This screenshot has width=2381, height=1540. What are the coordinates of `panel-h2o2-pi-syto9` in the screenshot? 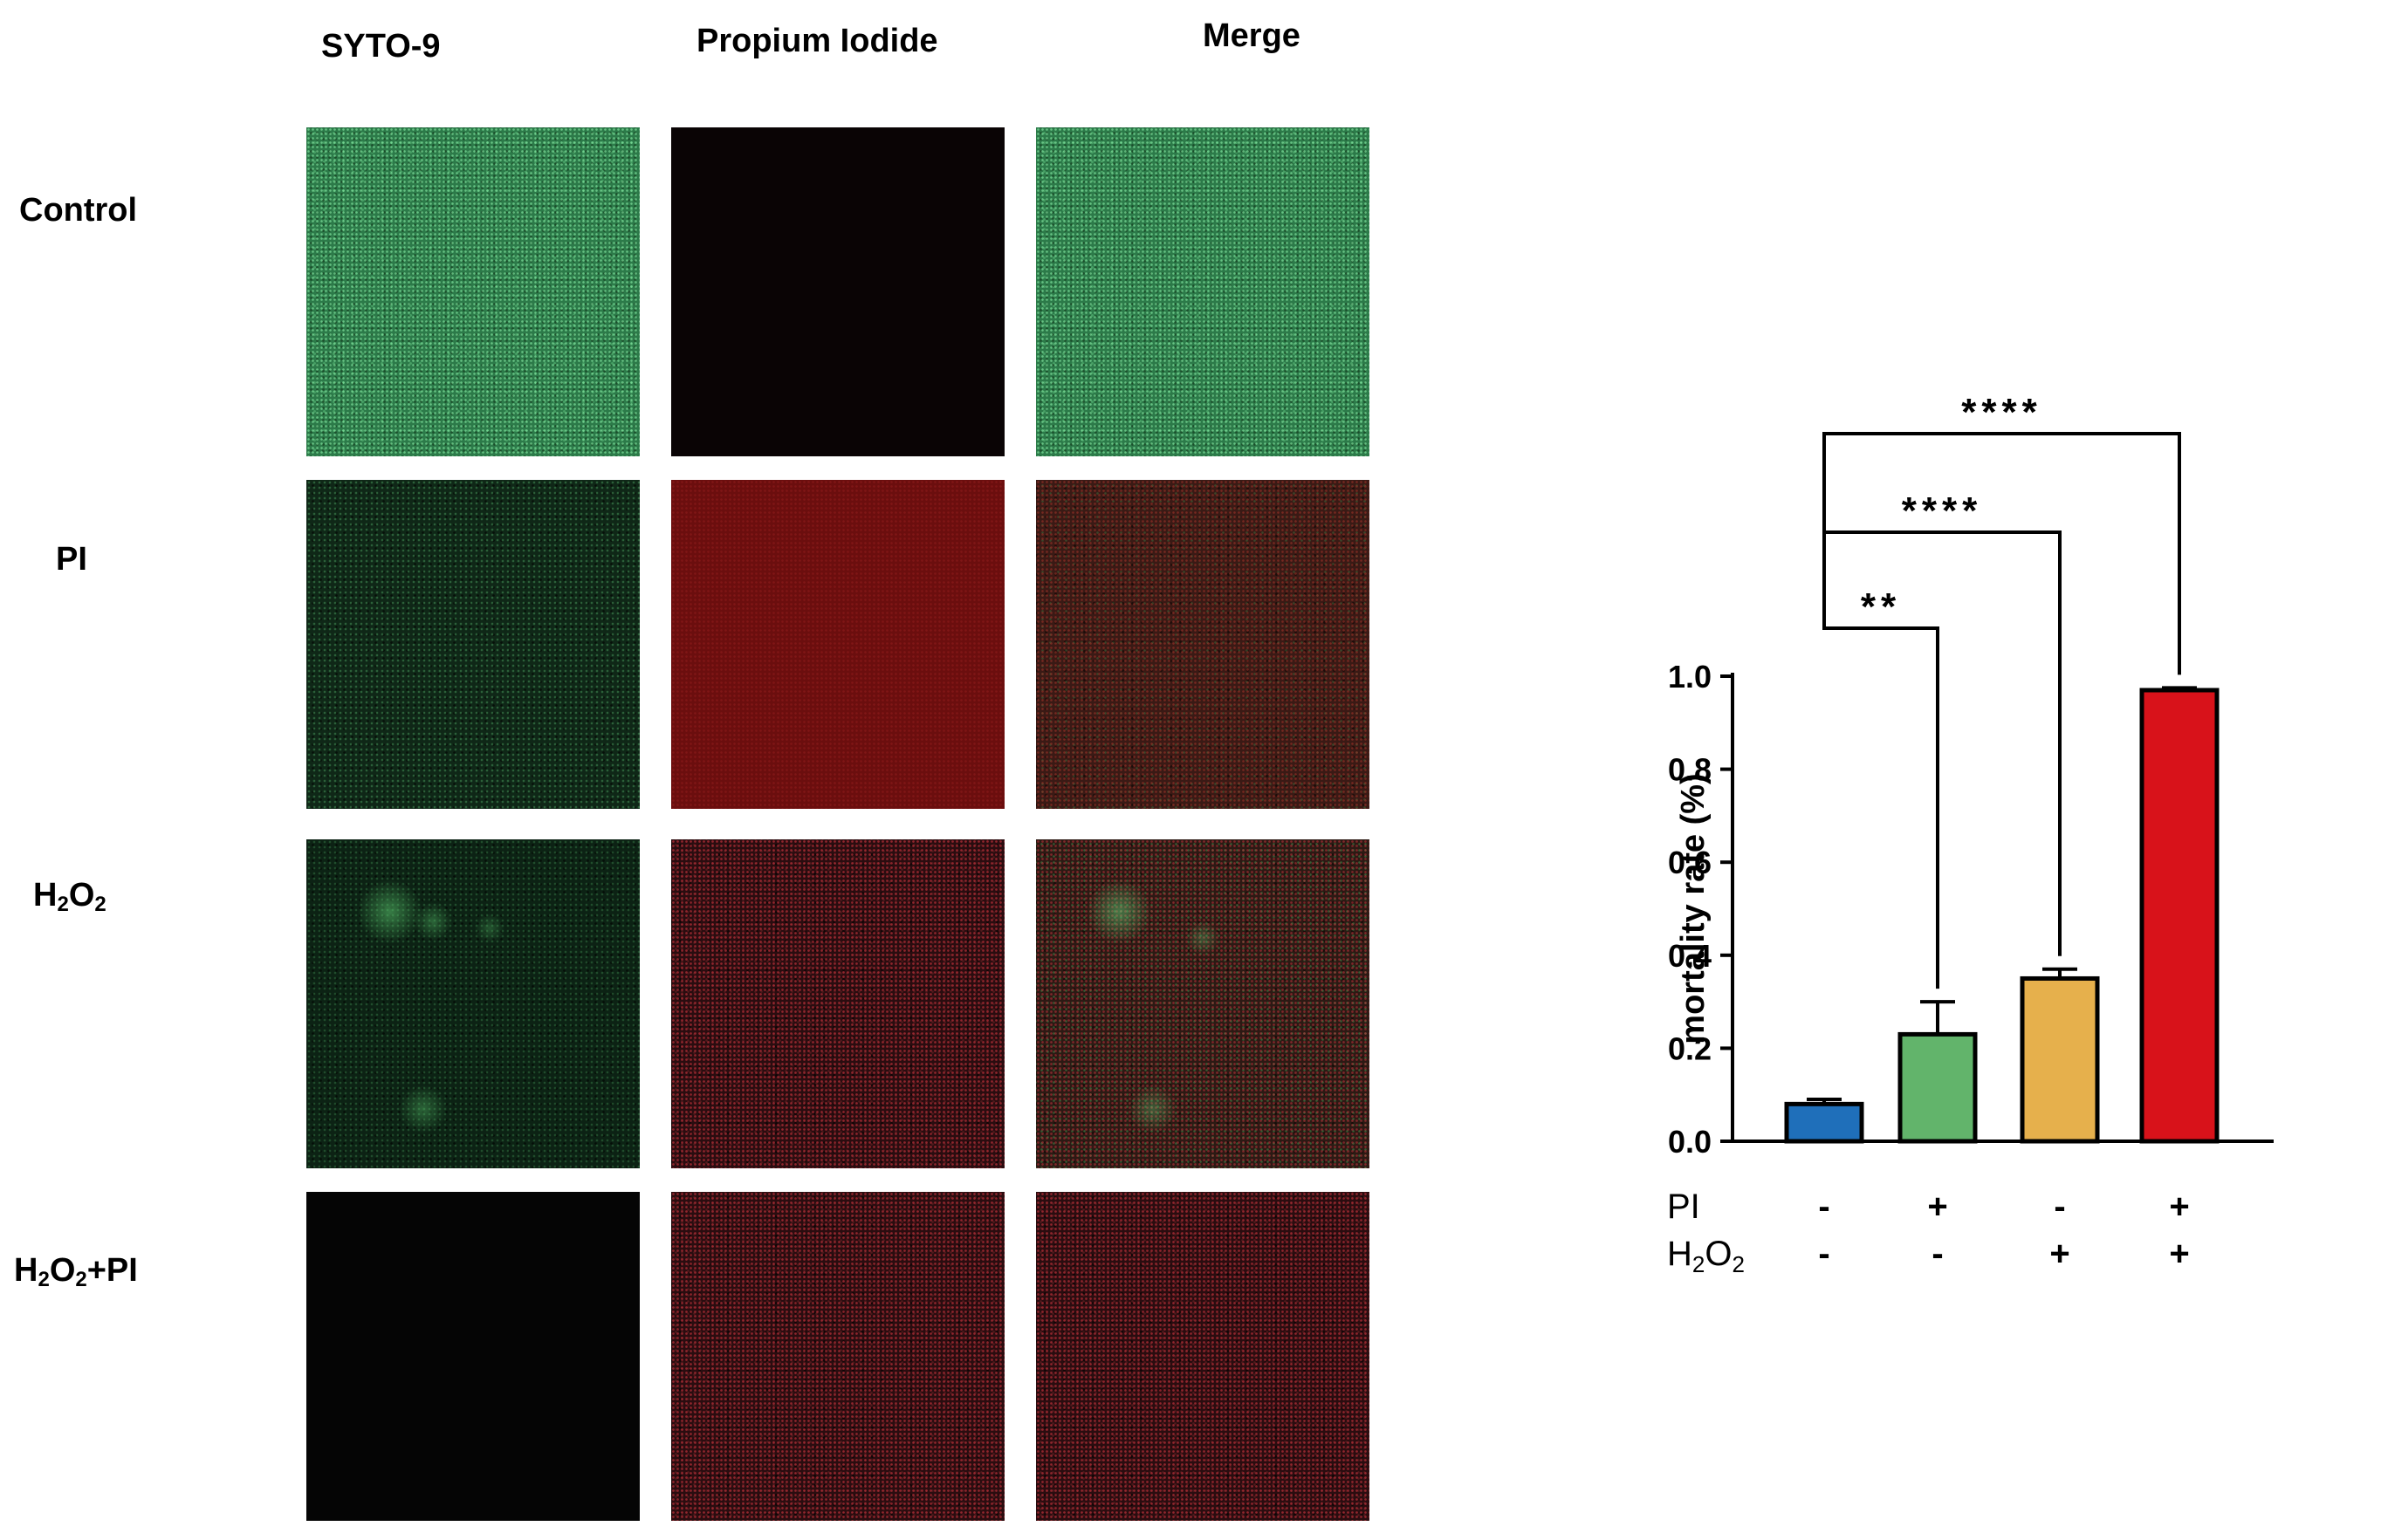 It's located at (473, 1356).